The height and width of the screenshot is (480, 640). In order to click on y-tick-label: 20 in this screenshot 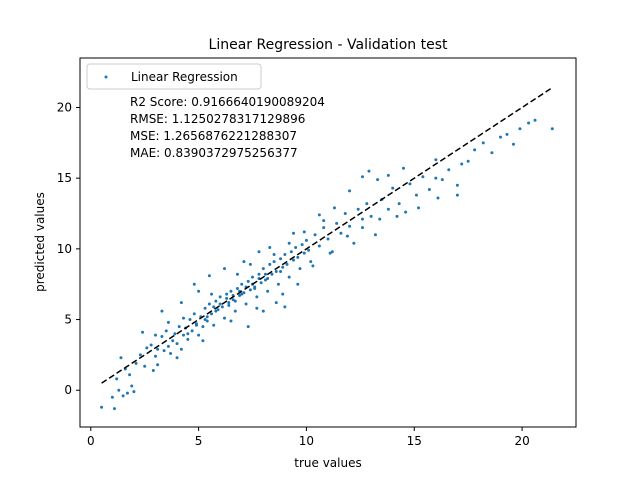, I will do `click(64, 107)`.